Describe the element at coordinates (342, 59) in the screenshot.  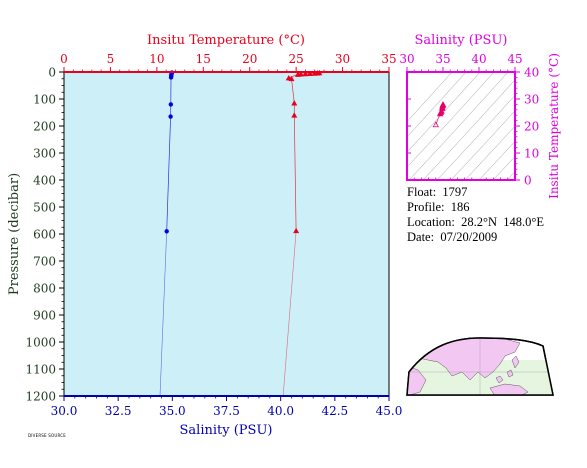
I see `temperature-tick-label: 30` at that location.